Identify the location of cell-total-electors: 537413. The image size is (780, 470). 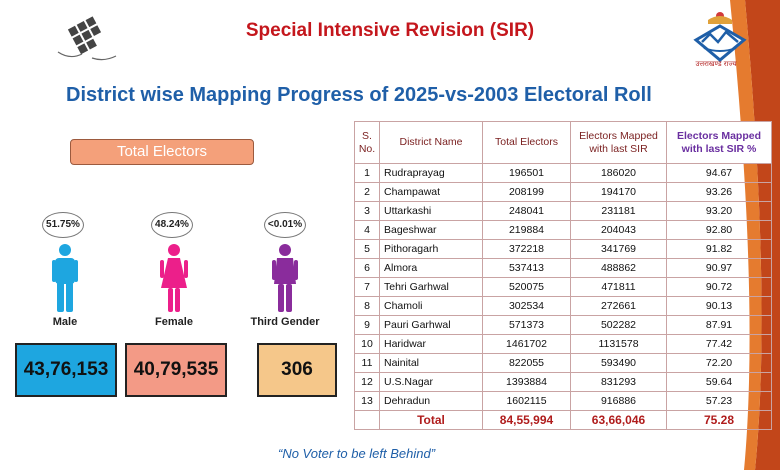
(526, 268).